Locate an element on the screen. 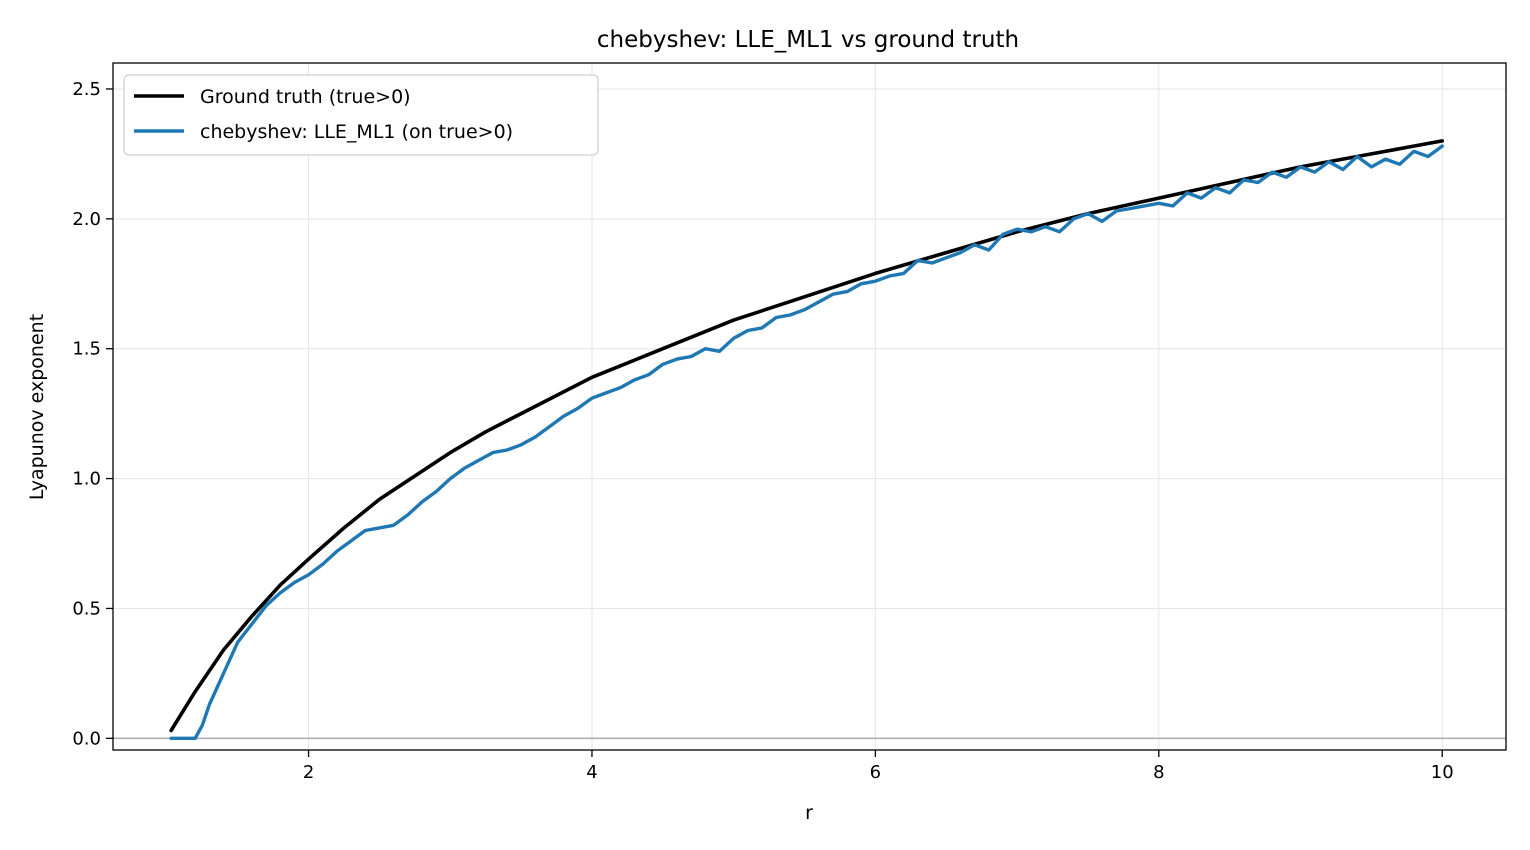 The image size is (1530, 850). legend-label-ground-truth: Ground truth (true>0) is located at coordinates (305, 97).